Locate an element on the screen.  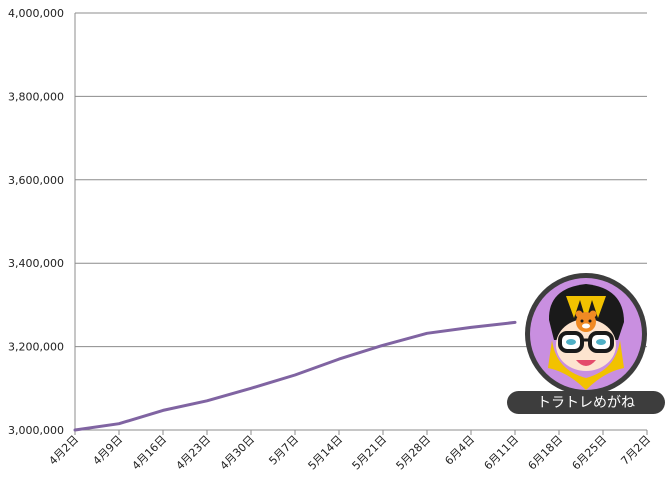
x-tick-label: 4月9日 is located at coordinates (107, 450).